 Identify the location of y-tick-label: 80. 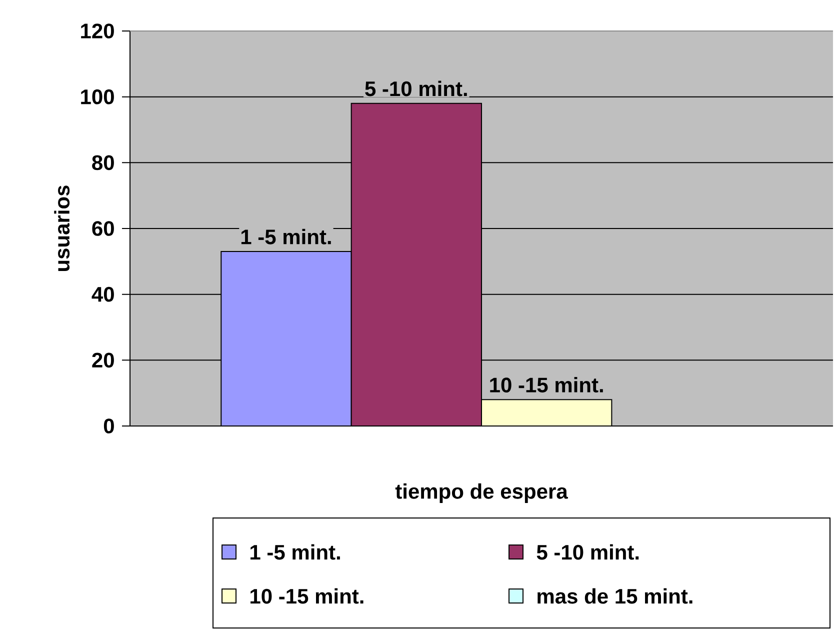
(103, 162).